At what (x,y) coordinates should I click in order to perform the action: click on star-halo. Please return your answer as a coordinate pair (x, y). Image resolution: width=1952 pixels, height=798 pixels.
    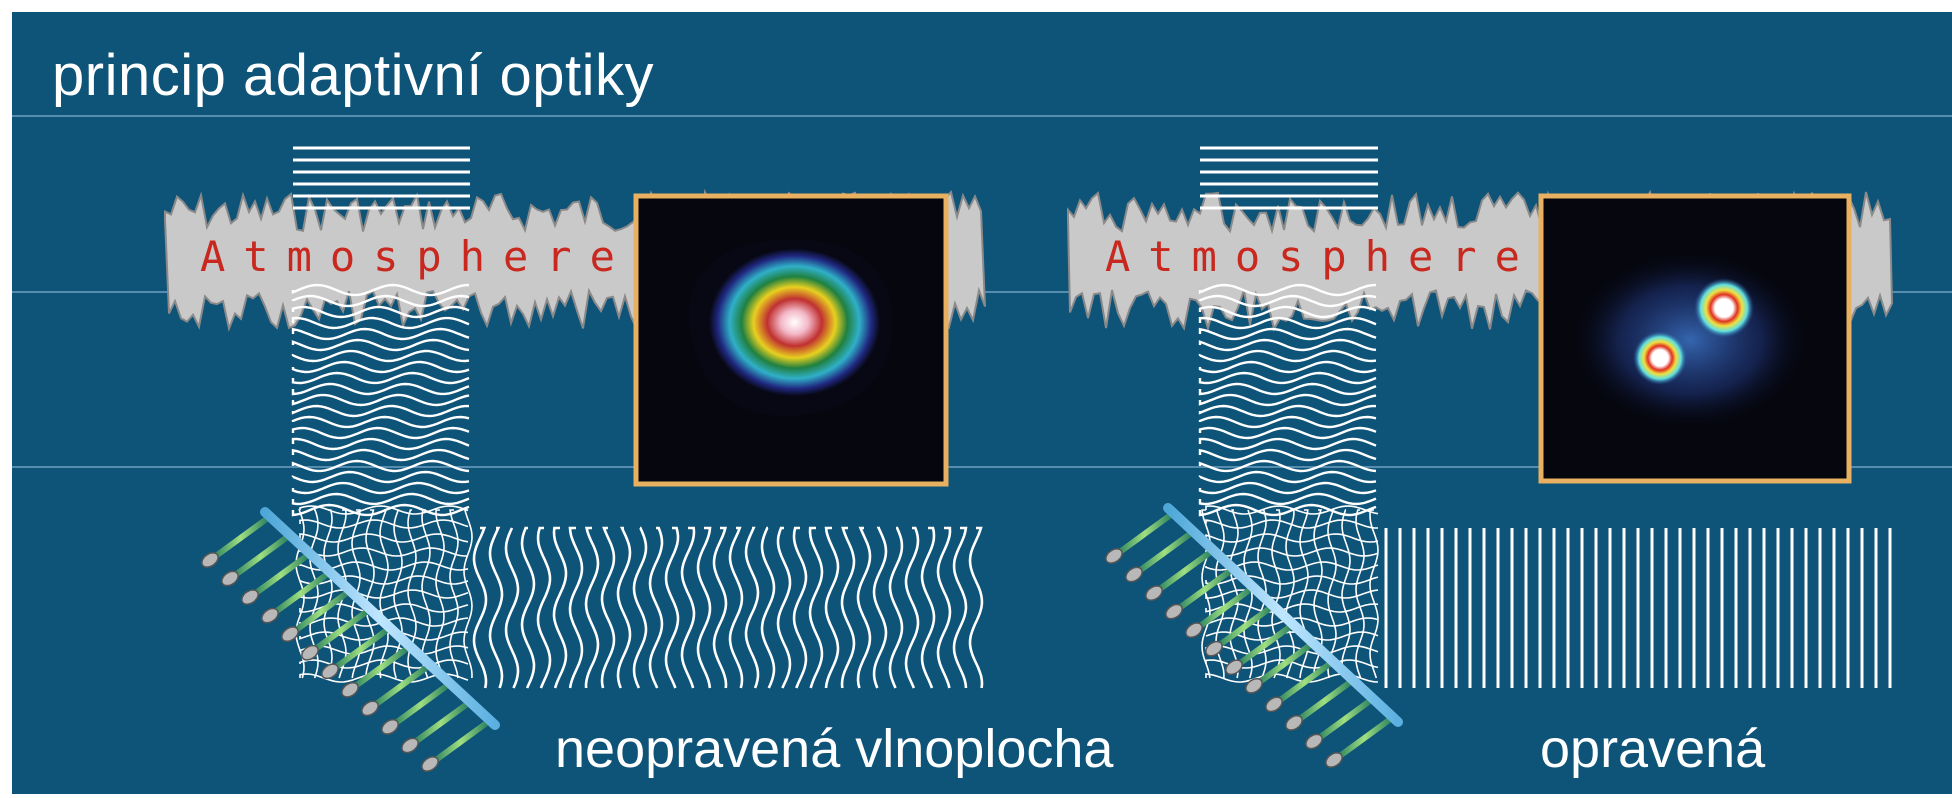
    Looking at the image, I should click on (1690, 340).